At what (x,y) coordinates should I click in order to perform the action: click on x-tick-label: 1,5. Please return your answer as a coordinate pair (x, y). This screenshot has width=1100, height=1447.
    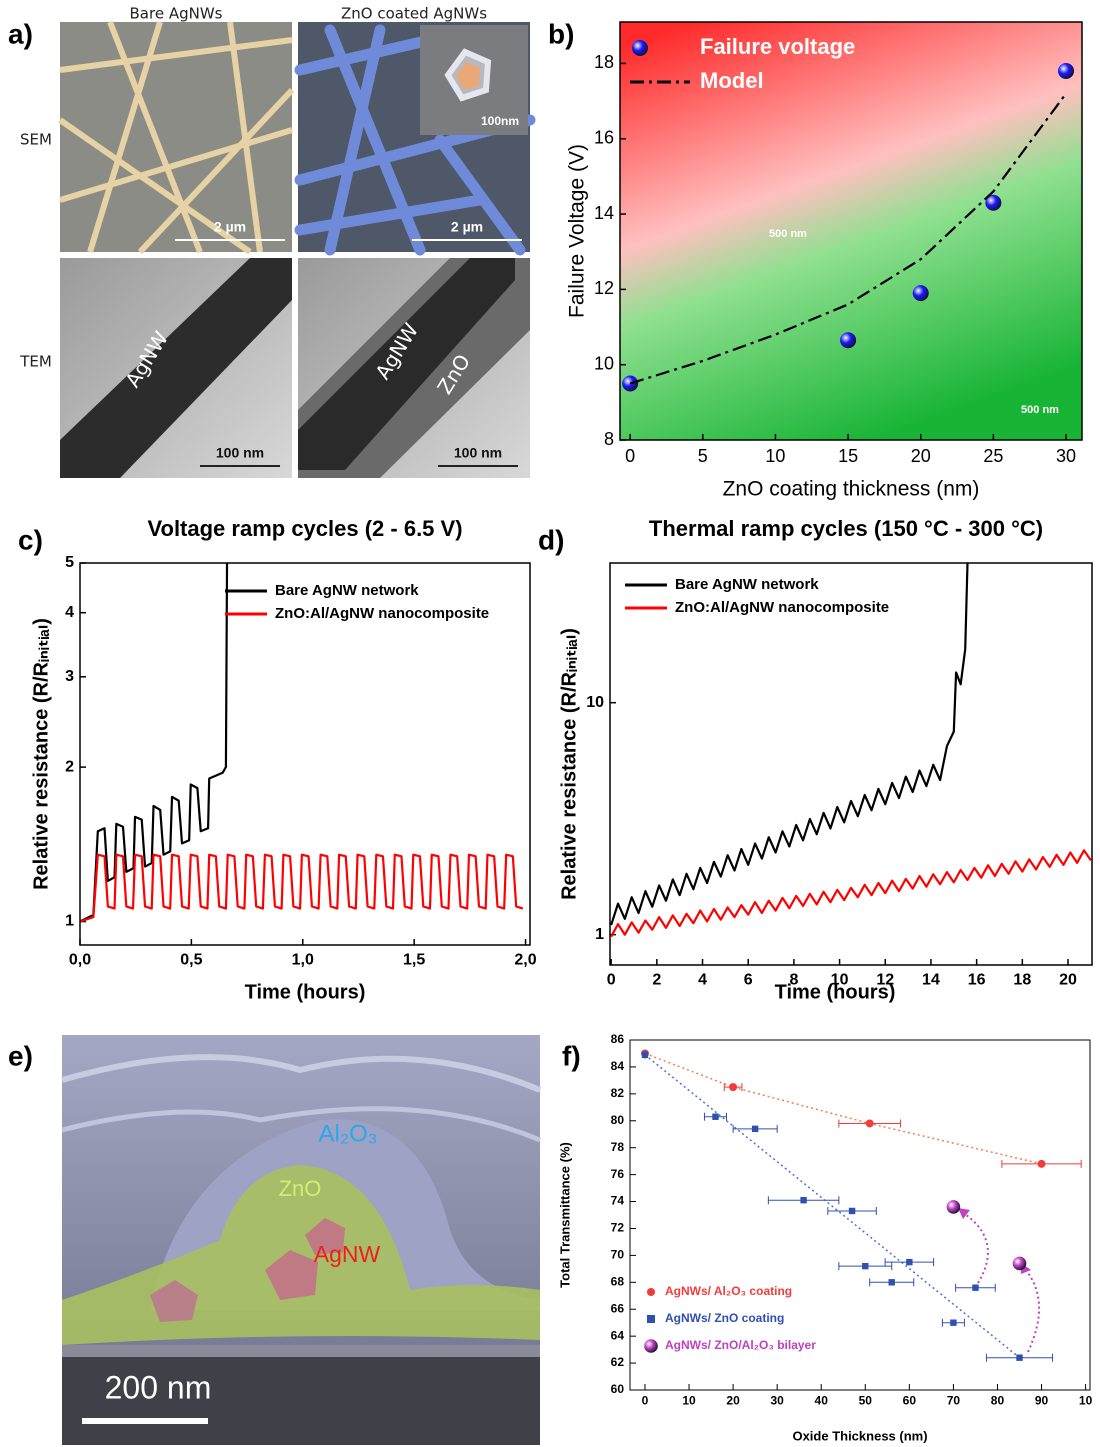
    Looking at the image, I should click on (414, 959).